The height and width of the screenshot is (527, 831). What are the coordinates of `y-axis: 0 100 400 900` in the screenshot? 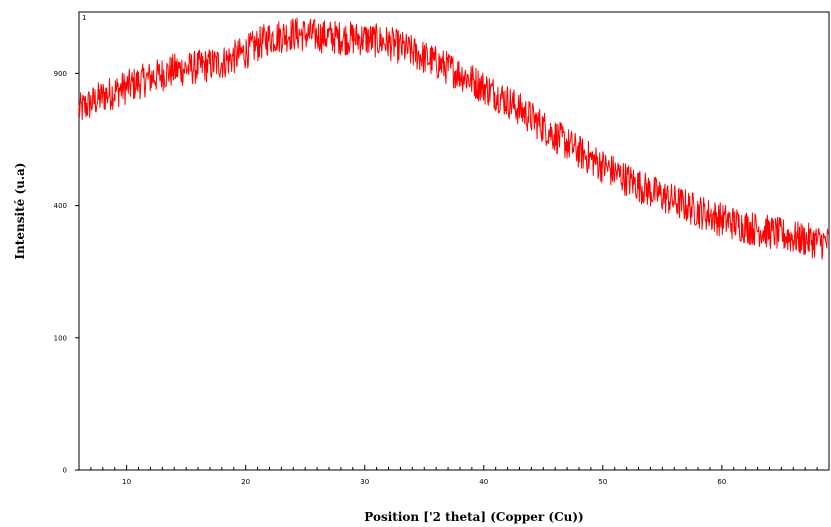 It's located at (66, 272).